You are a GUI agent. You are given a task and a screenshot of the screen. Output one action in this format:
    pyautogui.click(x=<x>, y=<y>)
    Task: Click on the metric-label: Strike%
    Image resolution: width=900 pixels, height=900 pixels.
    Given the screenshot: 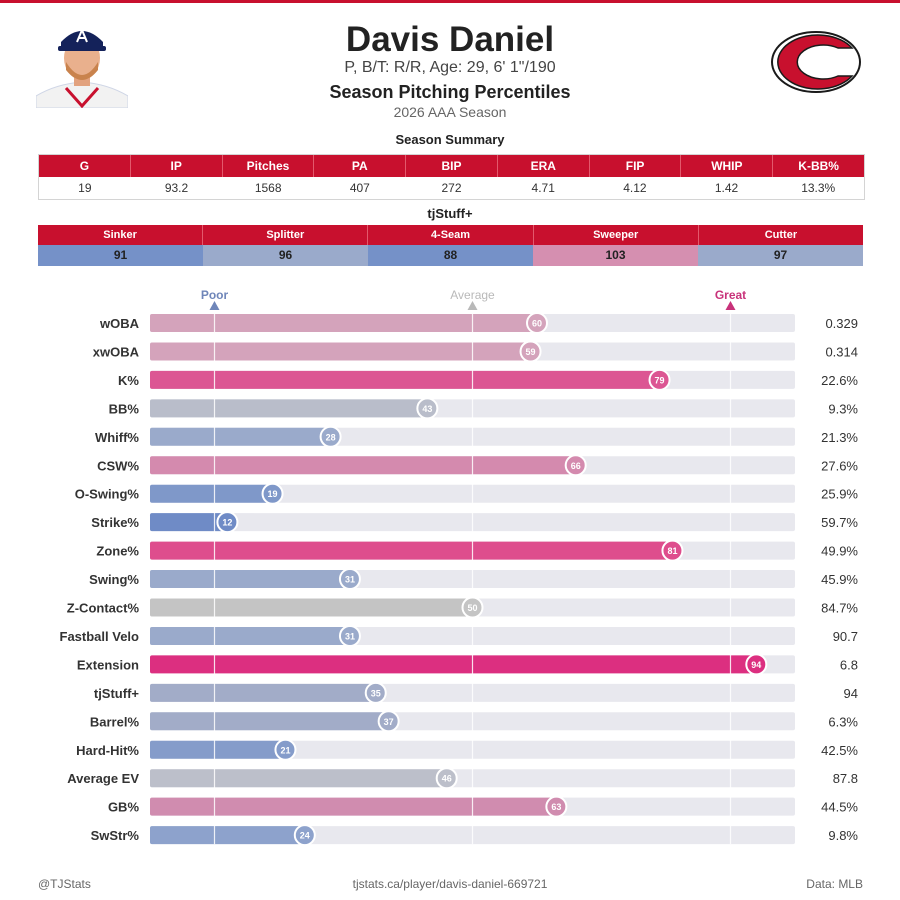 What is the action you would take?
    pyautogui.click(x=115, y=522)
    